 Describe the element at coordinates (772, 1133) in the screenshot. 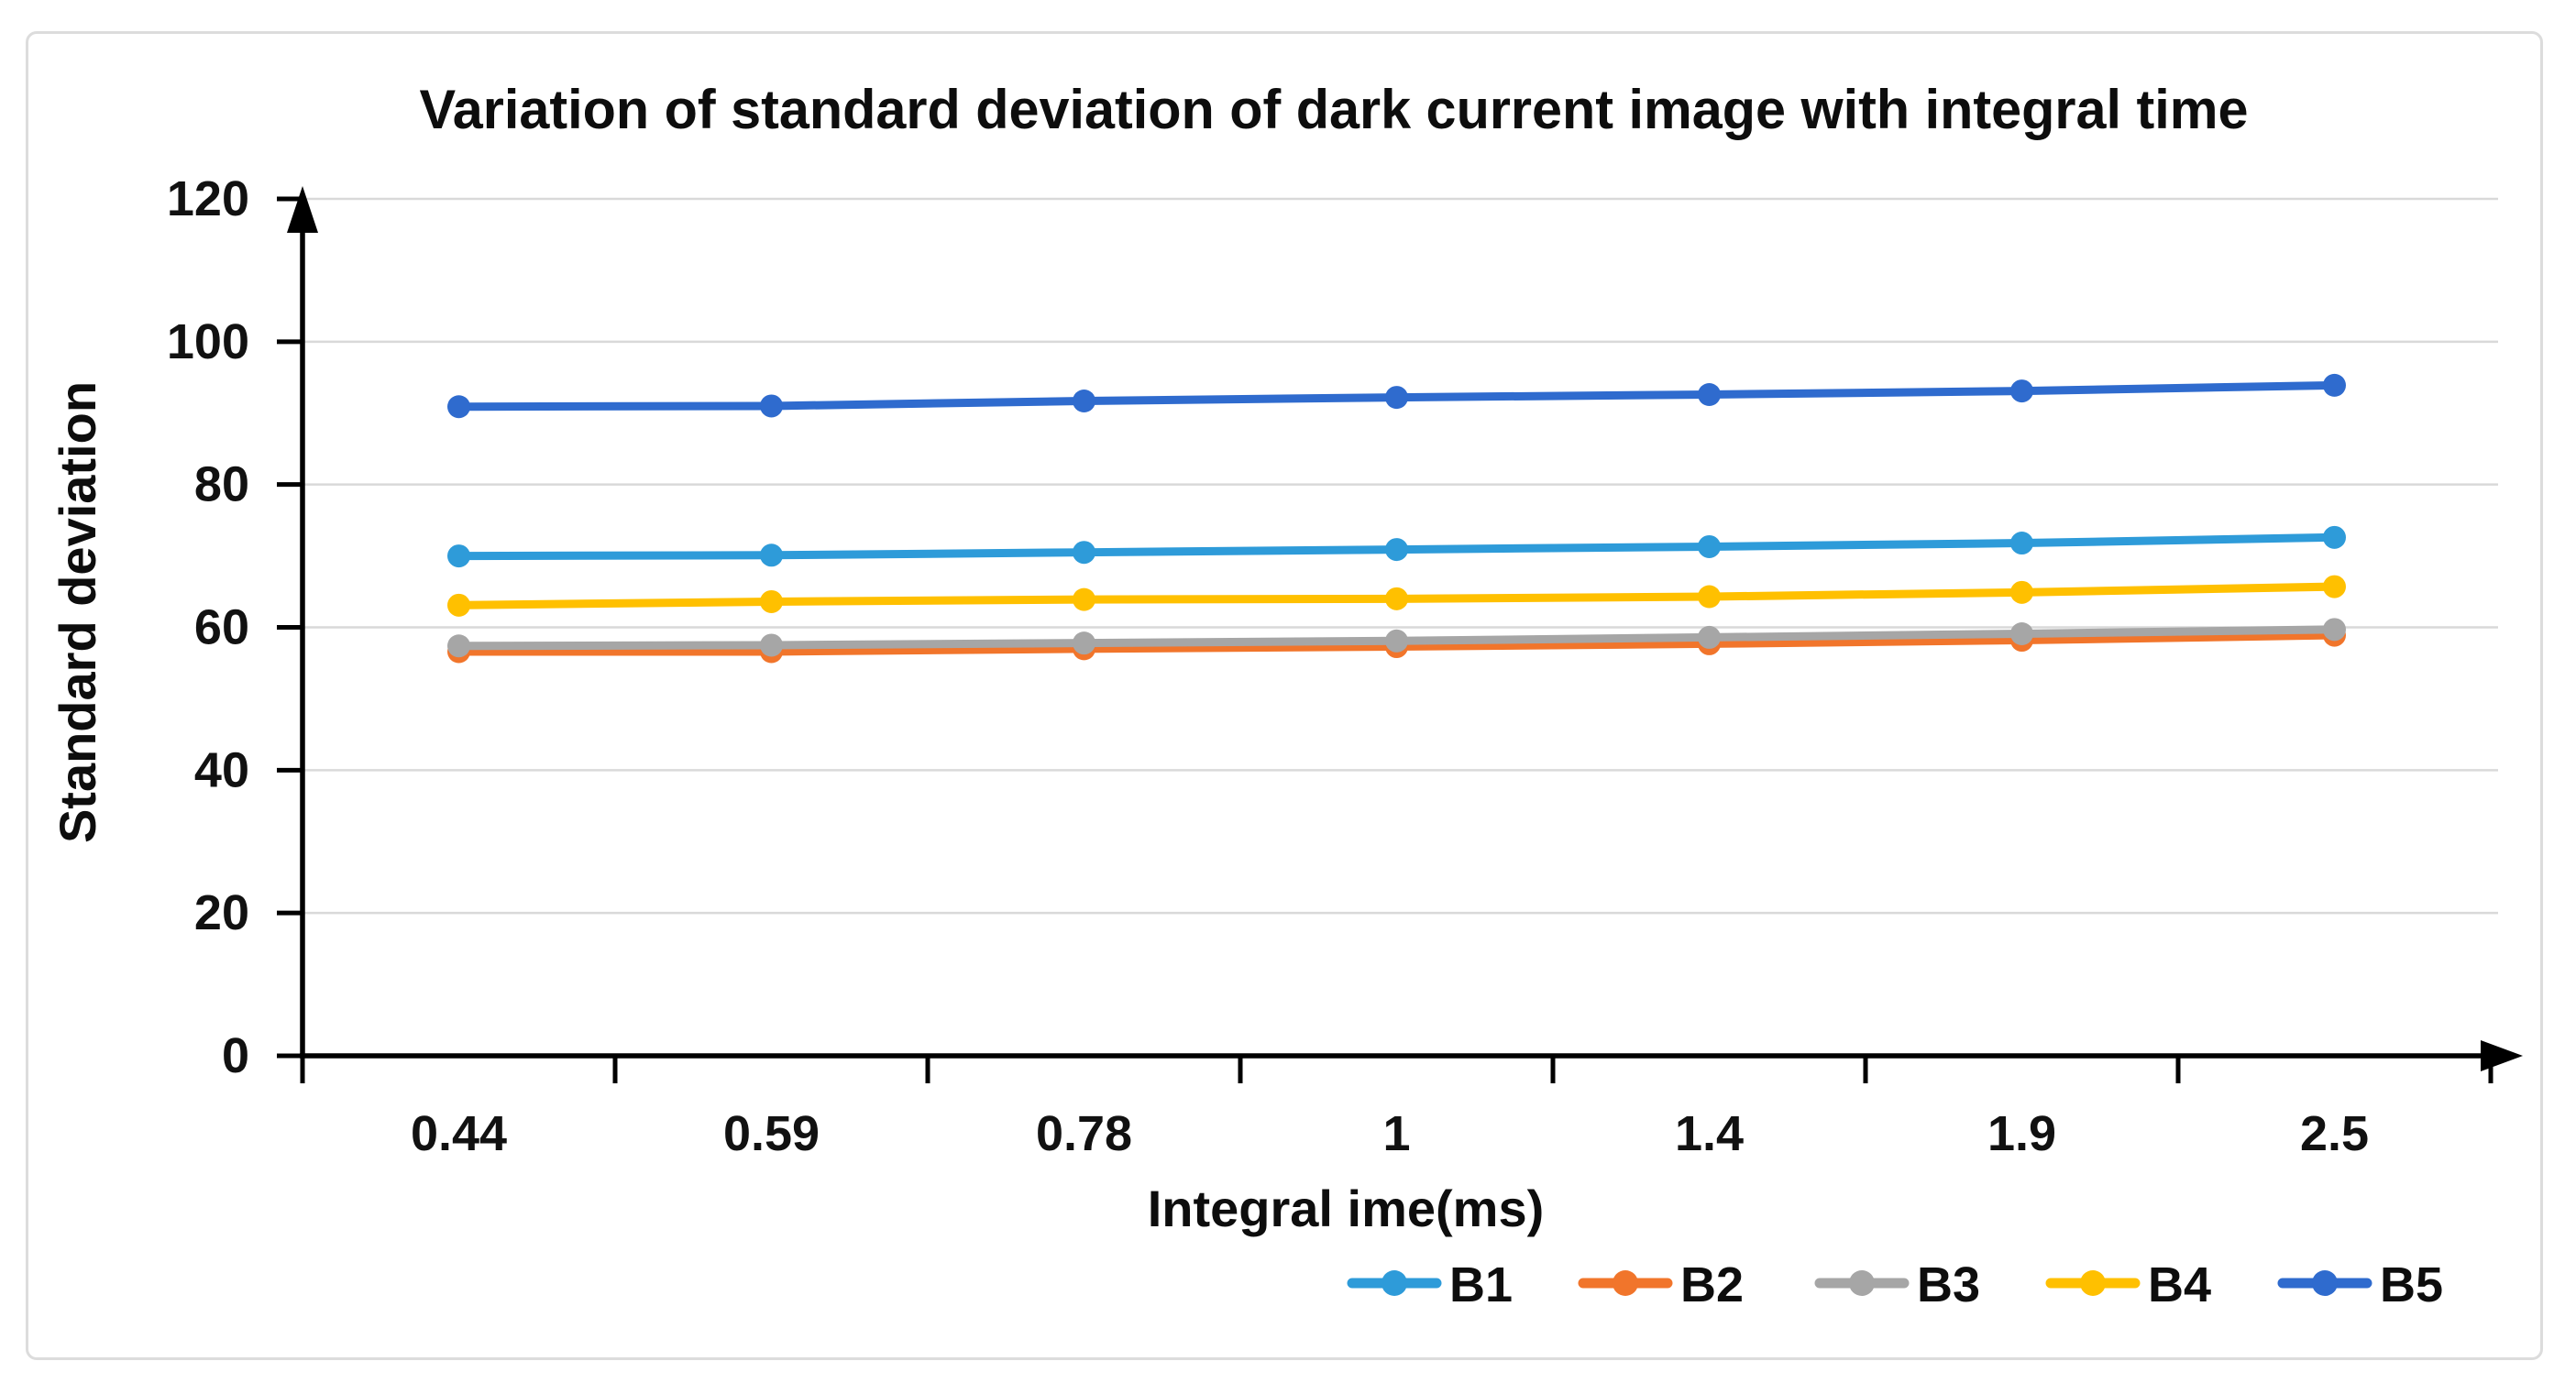

I see `x-tick-label-0.59: 0.59` at that location.